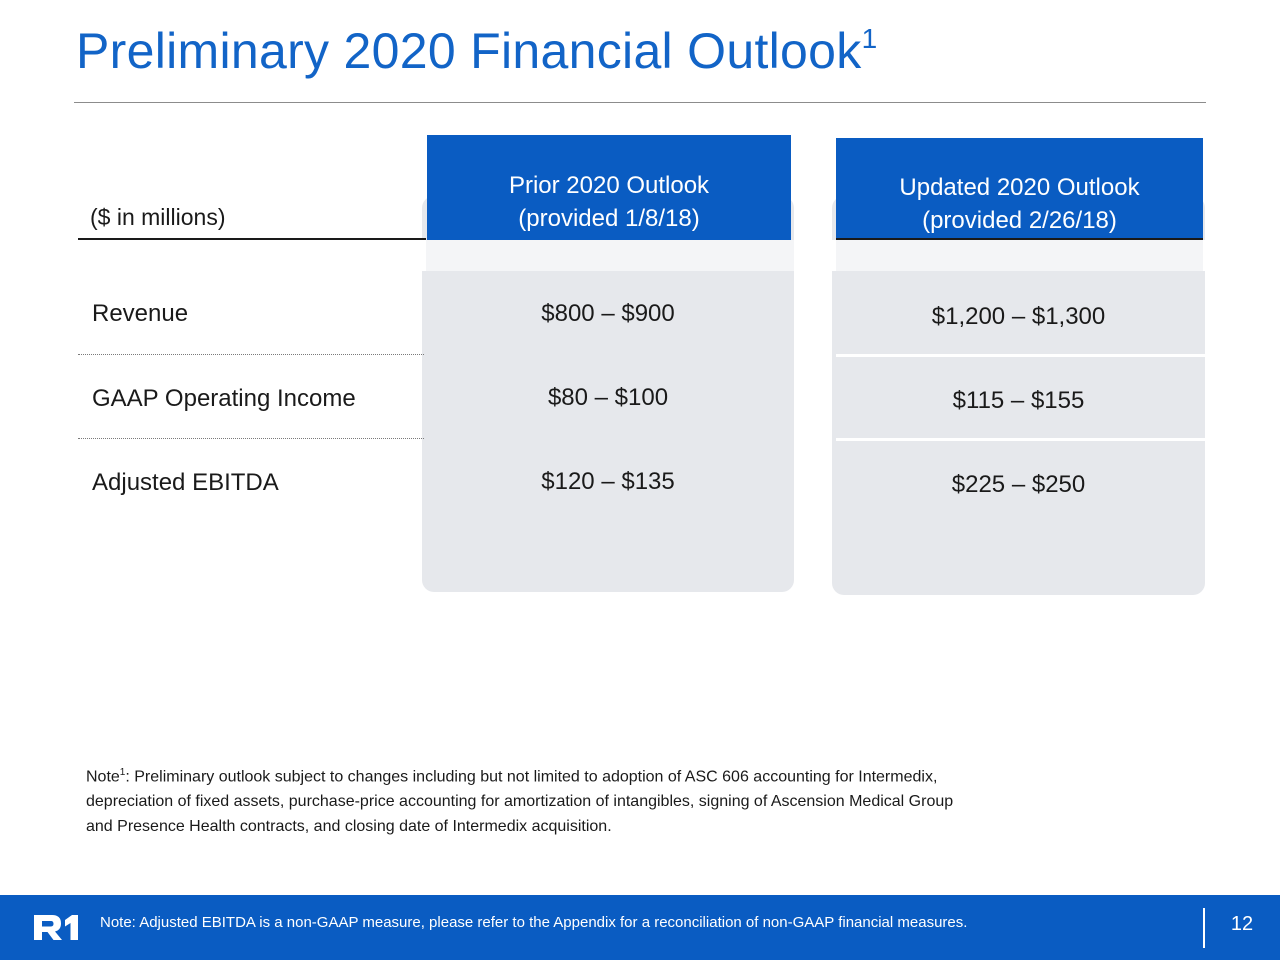 This screenshot has width=1280, height=960. I want to click on row-label-adjusted-ebitda: Adjusted EBITDA, so click(185, 482).